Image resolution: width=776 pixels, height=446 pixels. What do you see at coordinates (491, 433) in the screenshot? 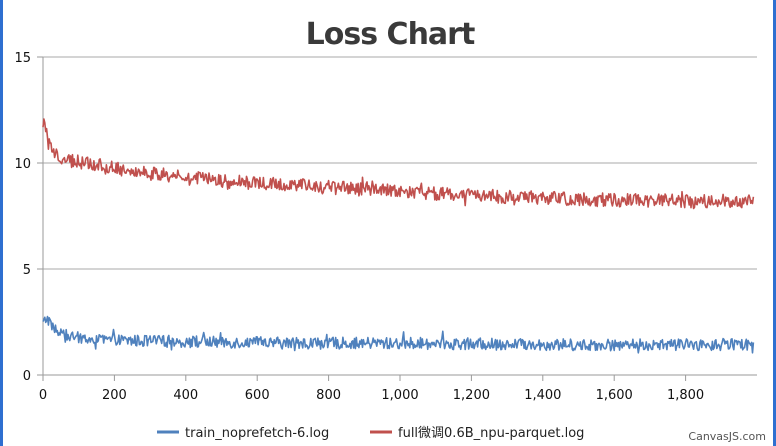
I see `legend-label-2: full微调0.6B_npu-parquet.log` at bounding box center [491, 433].